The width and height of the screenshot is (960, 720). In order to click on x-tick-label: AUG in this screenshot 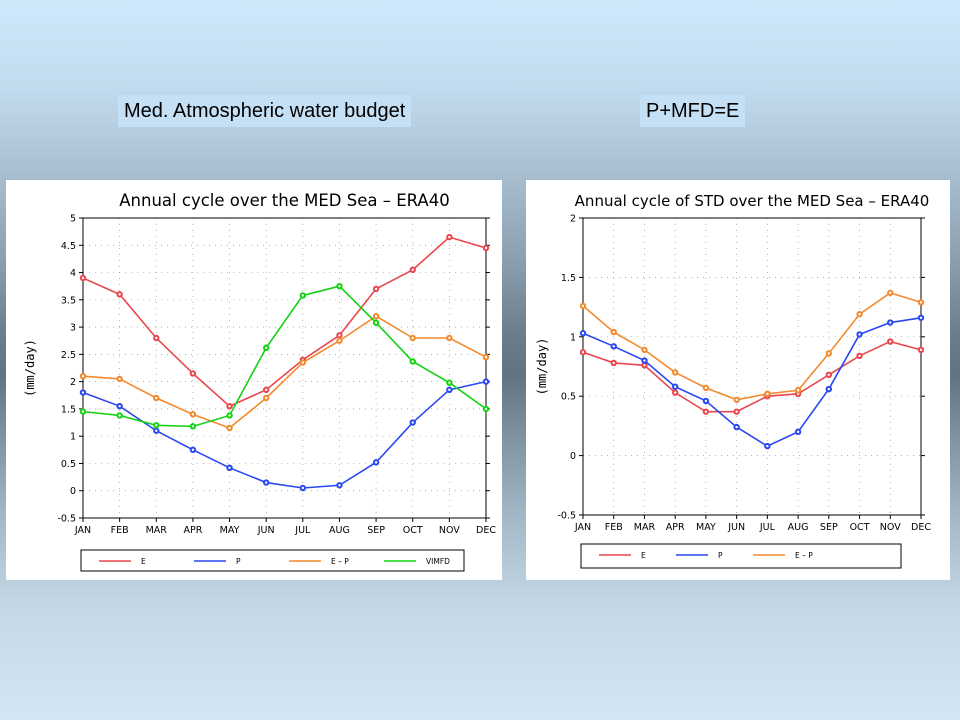, I will do `click(339, 530)`.